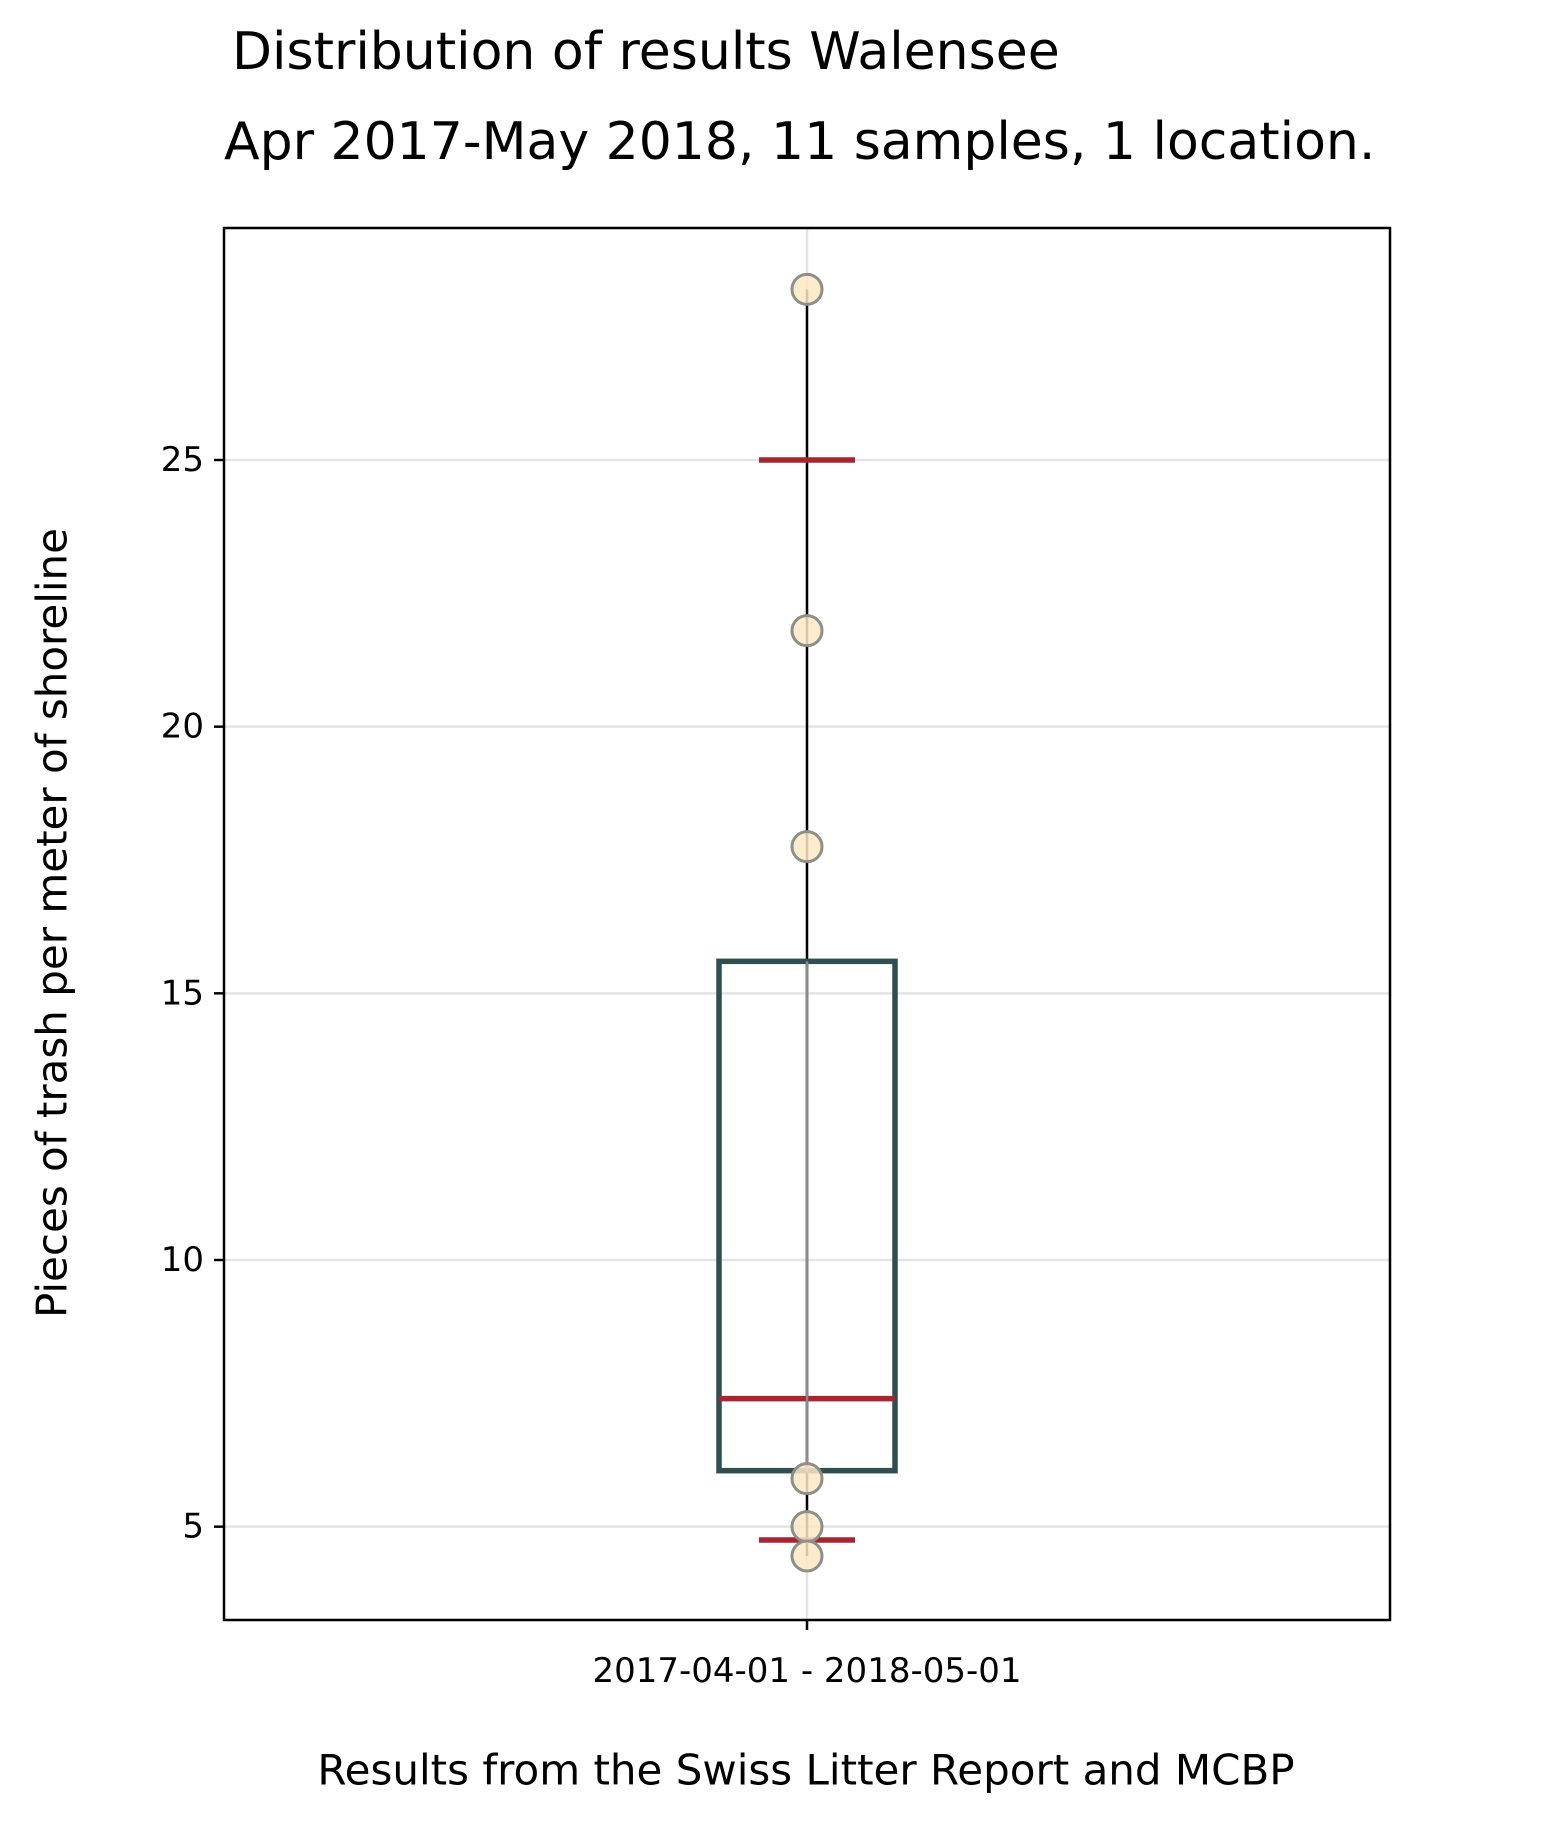 This screenshot has width=1544, height=1823. What do you see at coordinates (646, 52) in the screenshot?
I see `chart-title: Distribution of results Walensee` at bounding box center [646, 52].